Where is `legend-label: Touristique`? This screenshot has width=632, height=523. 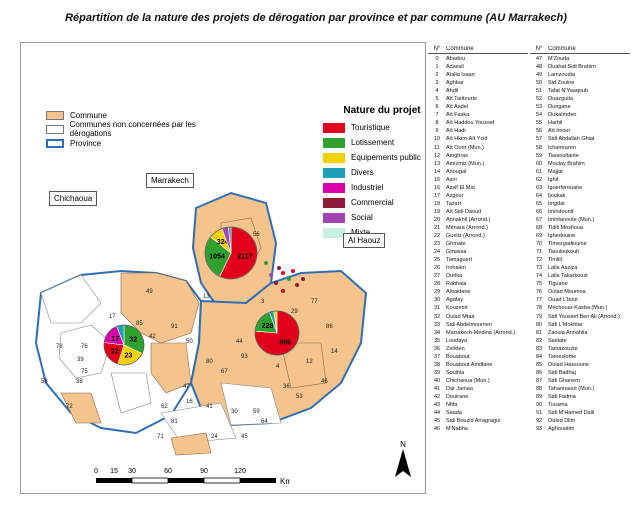 legend-label: Touristique is located at coordinates (370, 127).